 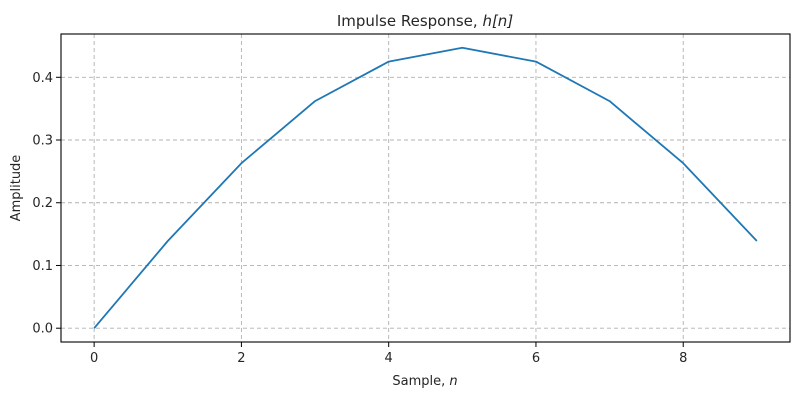 I want to click on y-axis-label: Amplitude, so click(x=16, y=188).